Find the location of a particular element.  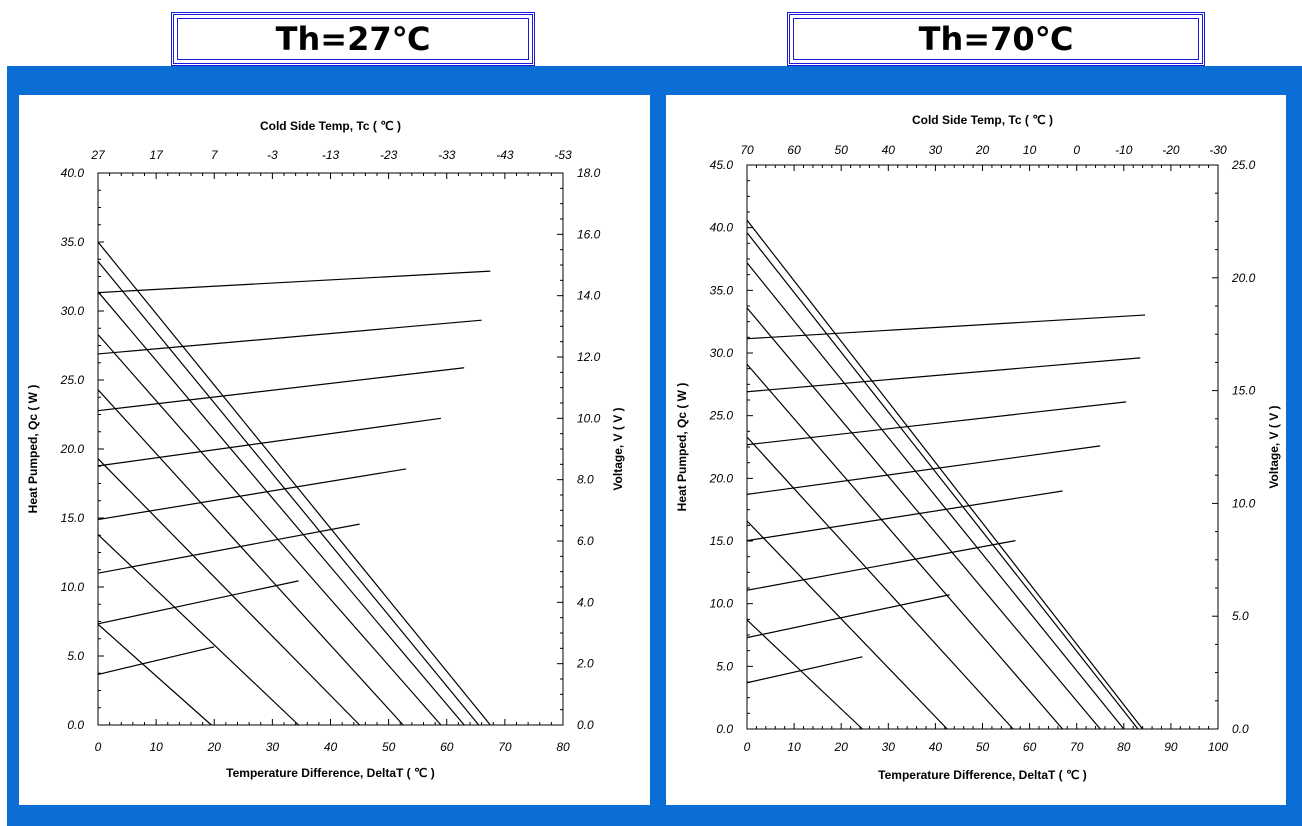

top-tick-label: 0 is located at coordinates (1076, 150).